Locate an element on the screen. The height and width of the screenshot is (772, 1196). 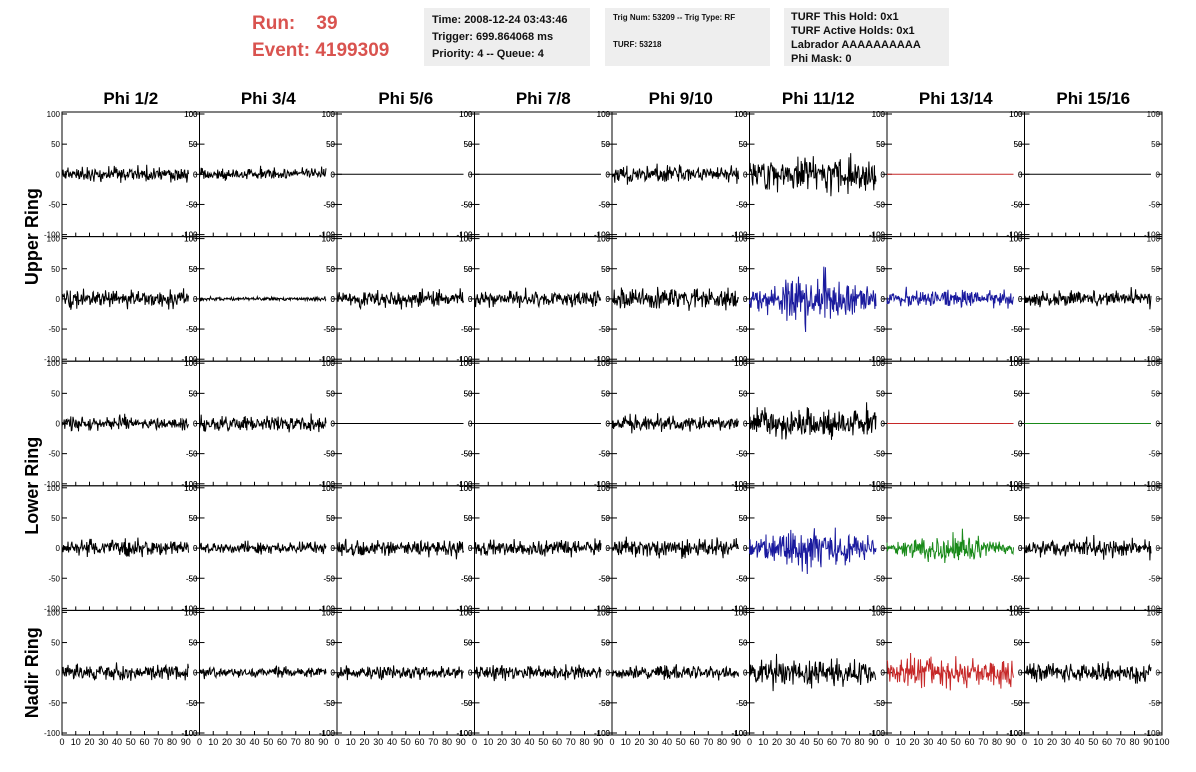
x-tick-label: 80 is located at coordinates (309, 742).